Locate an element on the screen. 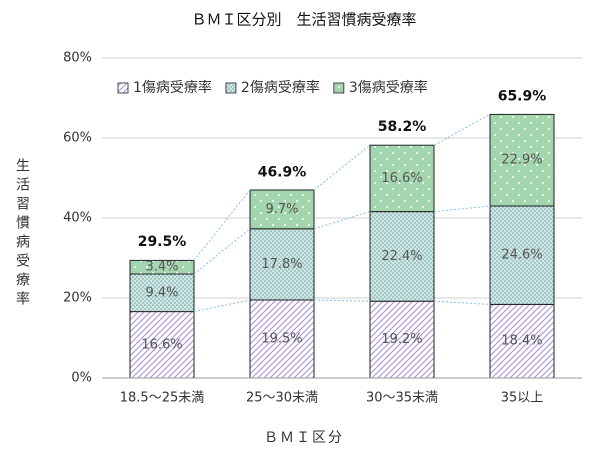 This screenshot has height=450, width=608. y-tick-label: 60% is located at coordinates (77, 138).